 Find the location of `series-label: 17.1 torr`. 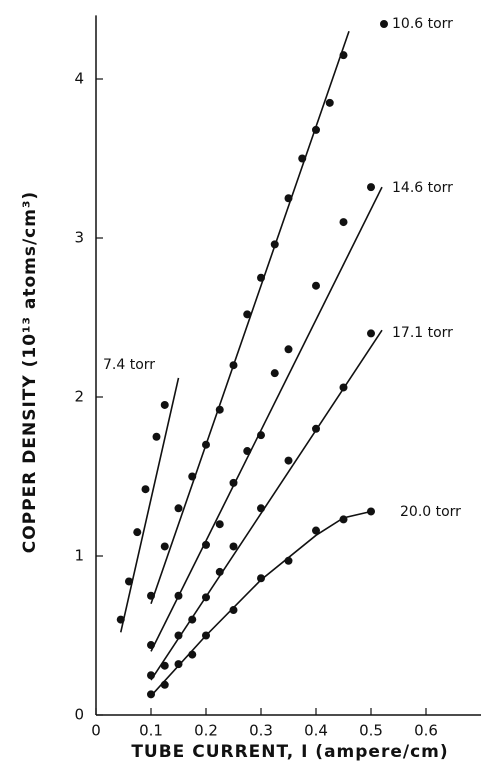

series-label: 17.1 torr is located at coordinates (422, 333).